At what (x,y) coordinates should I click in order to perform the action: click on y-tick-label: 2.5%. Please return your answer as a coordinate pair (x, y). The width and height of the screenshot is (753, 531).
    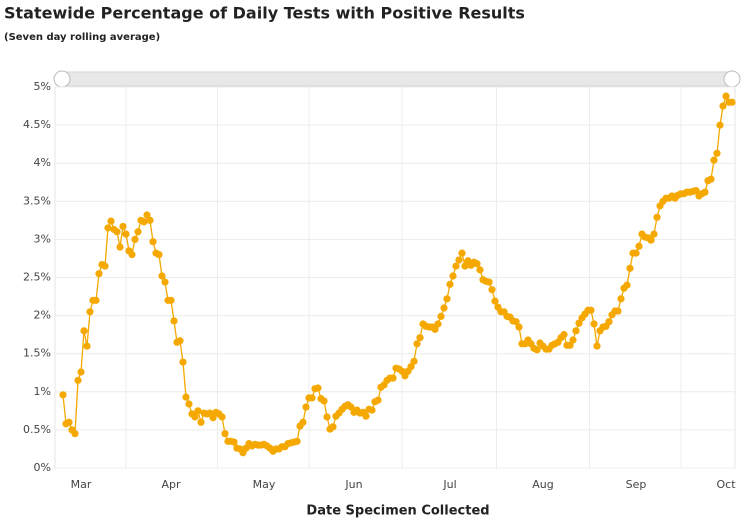
    Looking at the image, I should click on (37, 277).